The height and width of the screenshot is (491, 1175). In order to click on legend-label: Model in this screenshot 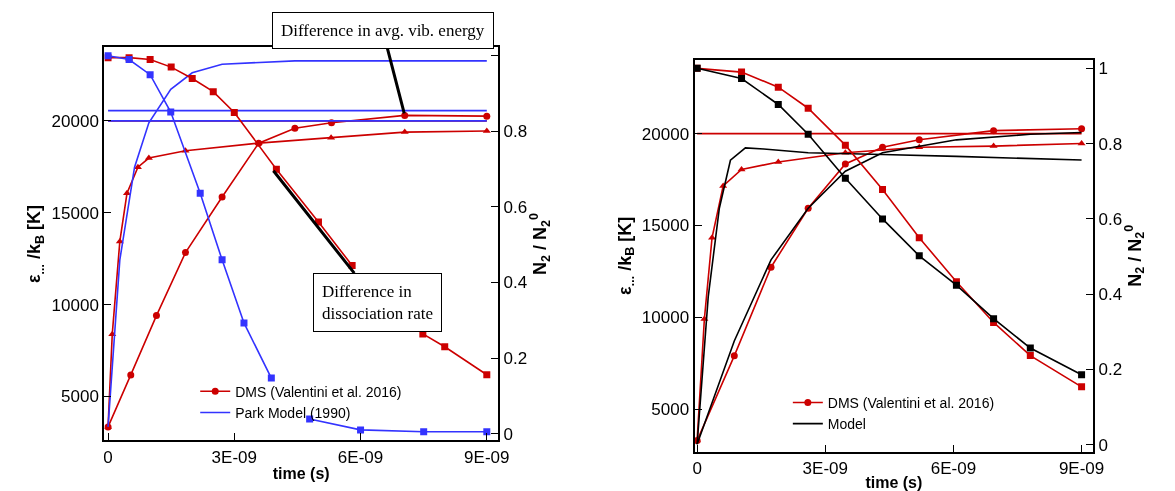, I will do `click(846, 424)`.